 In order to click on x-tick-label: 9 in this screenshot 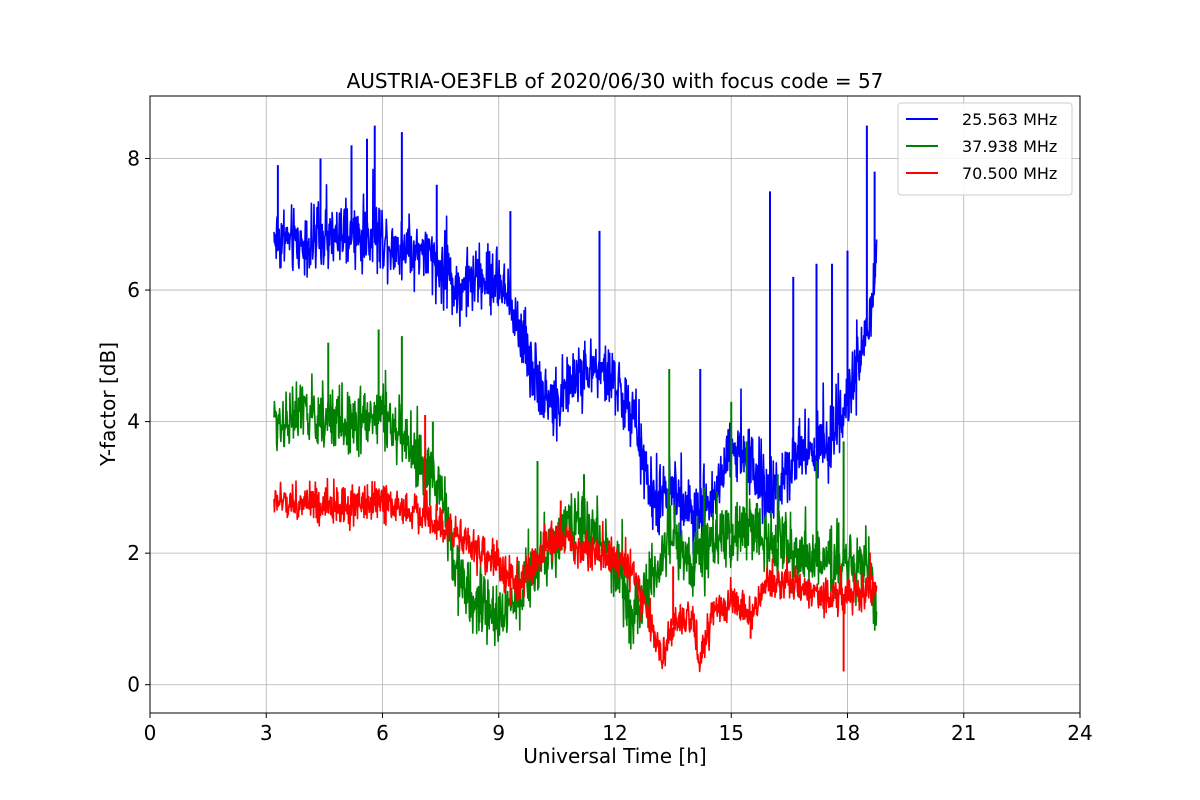, I will do `click(498, 733)`.